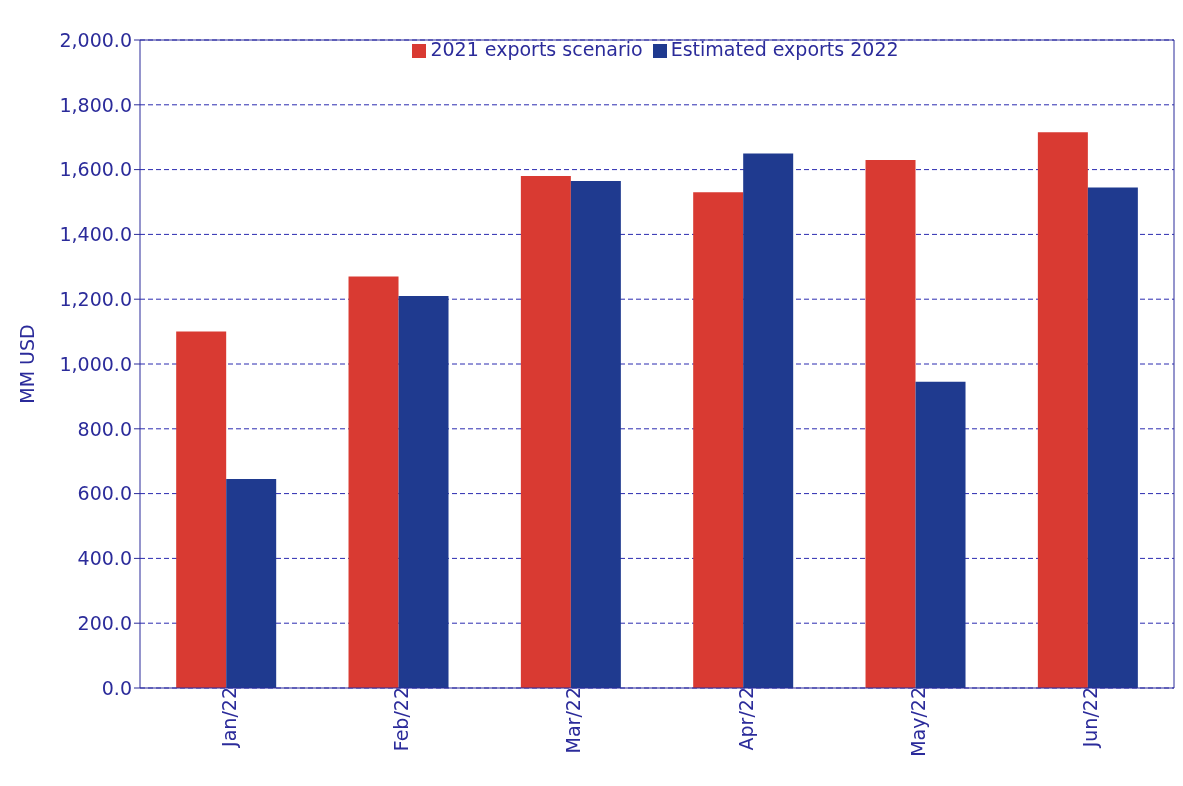 The image size is (1183, 786). Describe the element at coordinates (536, 49) in the screenshot. I see `legend-label: 2021 exports scenario` at that location.